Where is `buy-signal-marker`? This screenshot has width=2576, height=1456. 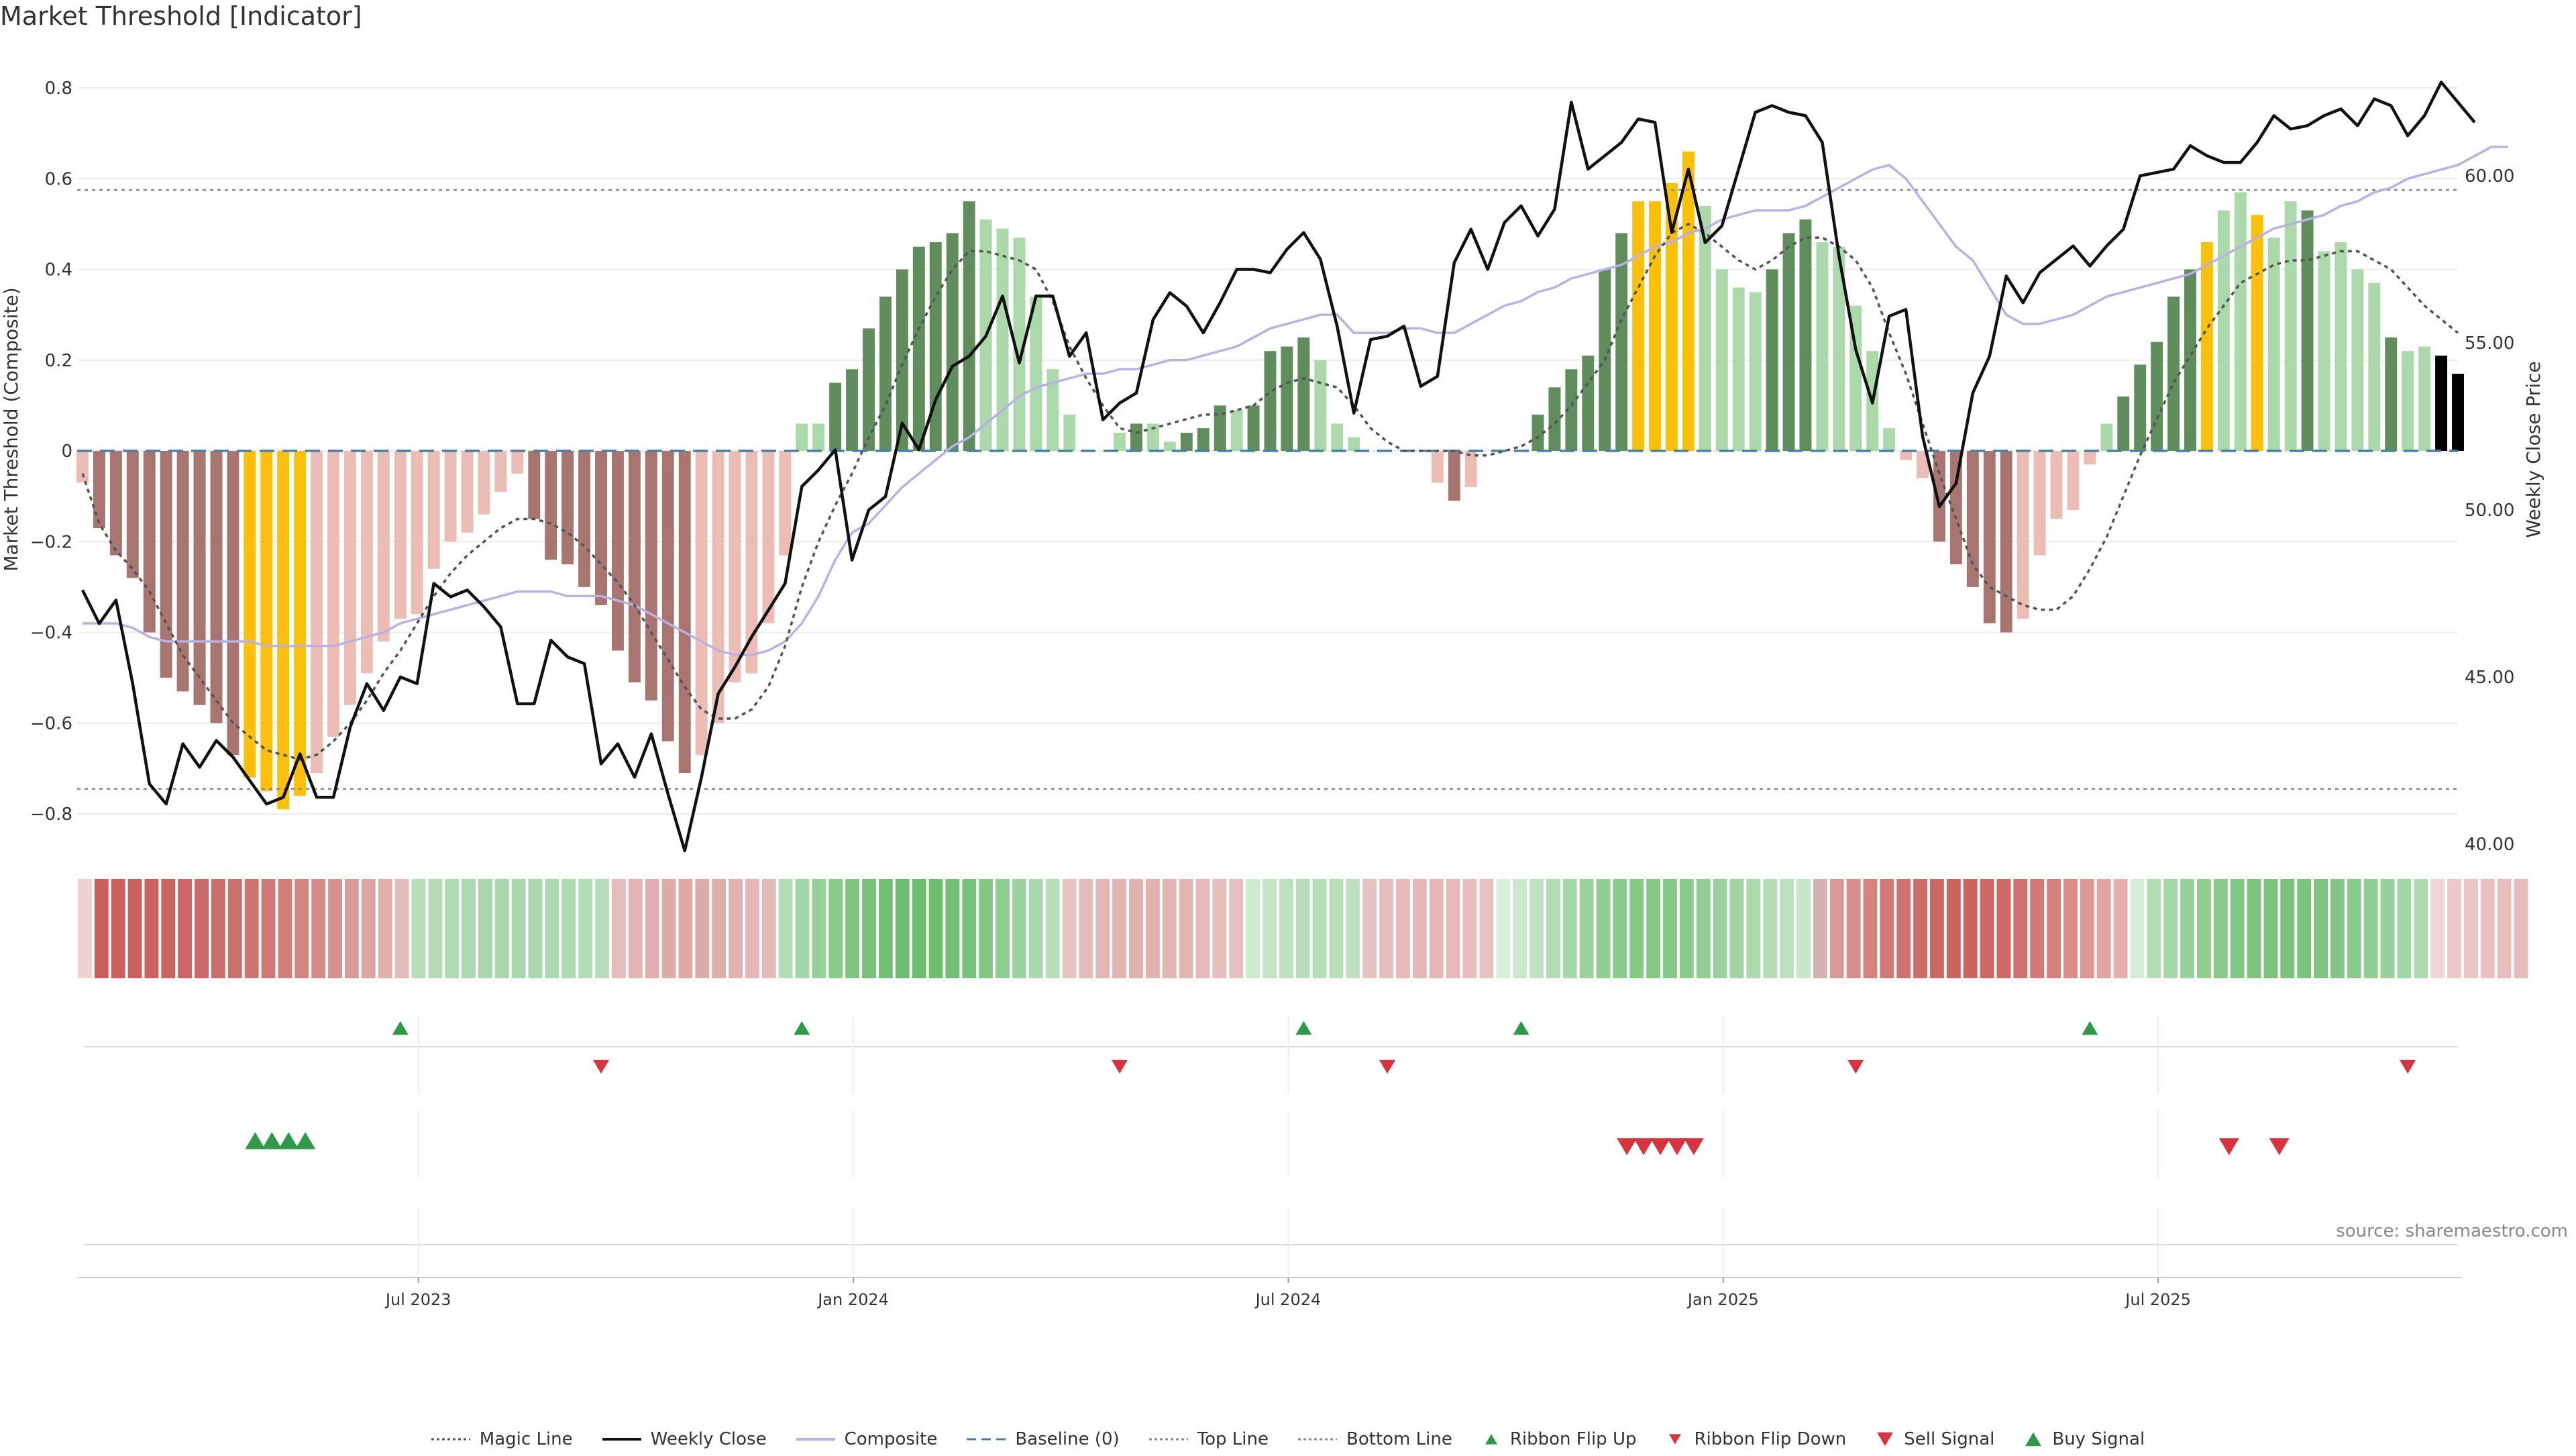
buy-signal-marker is located at coordinates (288, 1140).